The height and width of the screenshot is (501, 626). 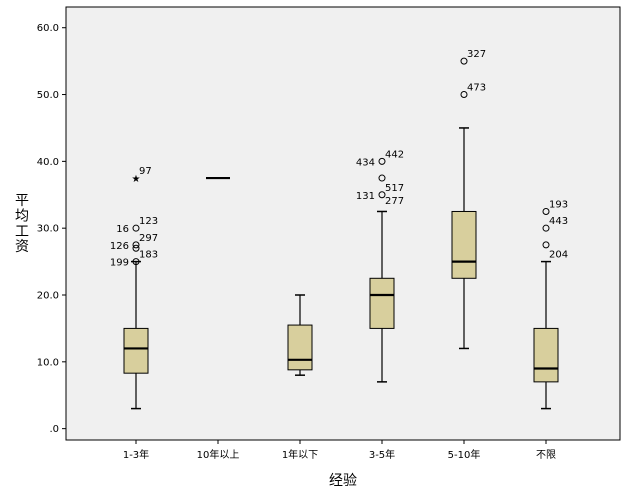 I want to click on outlier-label: 131, so click(x=365, y=196).